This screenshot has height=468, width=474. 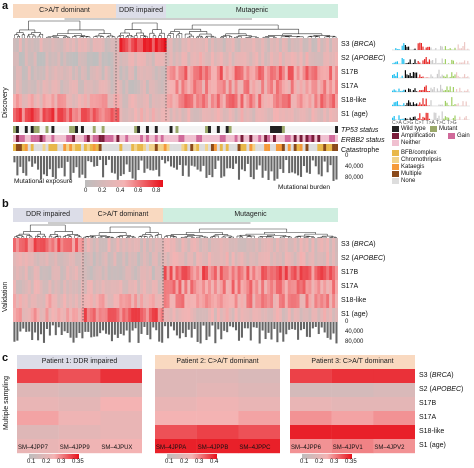 What do you see at coordinates (213, 448) in the screenshot?
I see `sample-label-1-1: SM–4JPPB` at bounding box center [213, 448].